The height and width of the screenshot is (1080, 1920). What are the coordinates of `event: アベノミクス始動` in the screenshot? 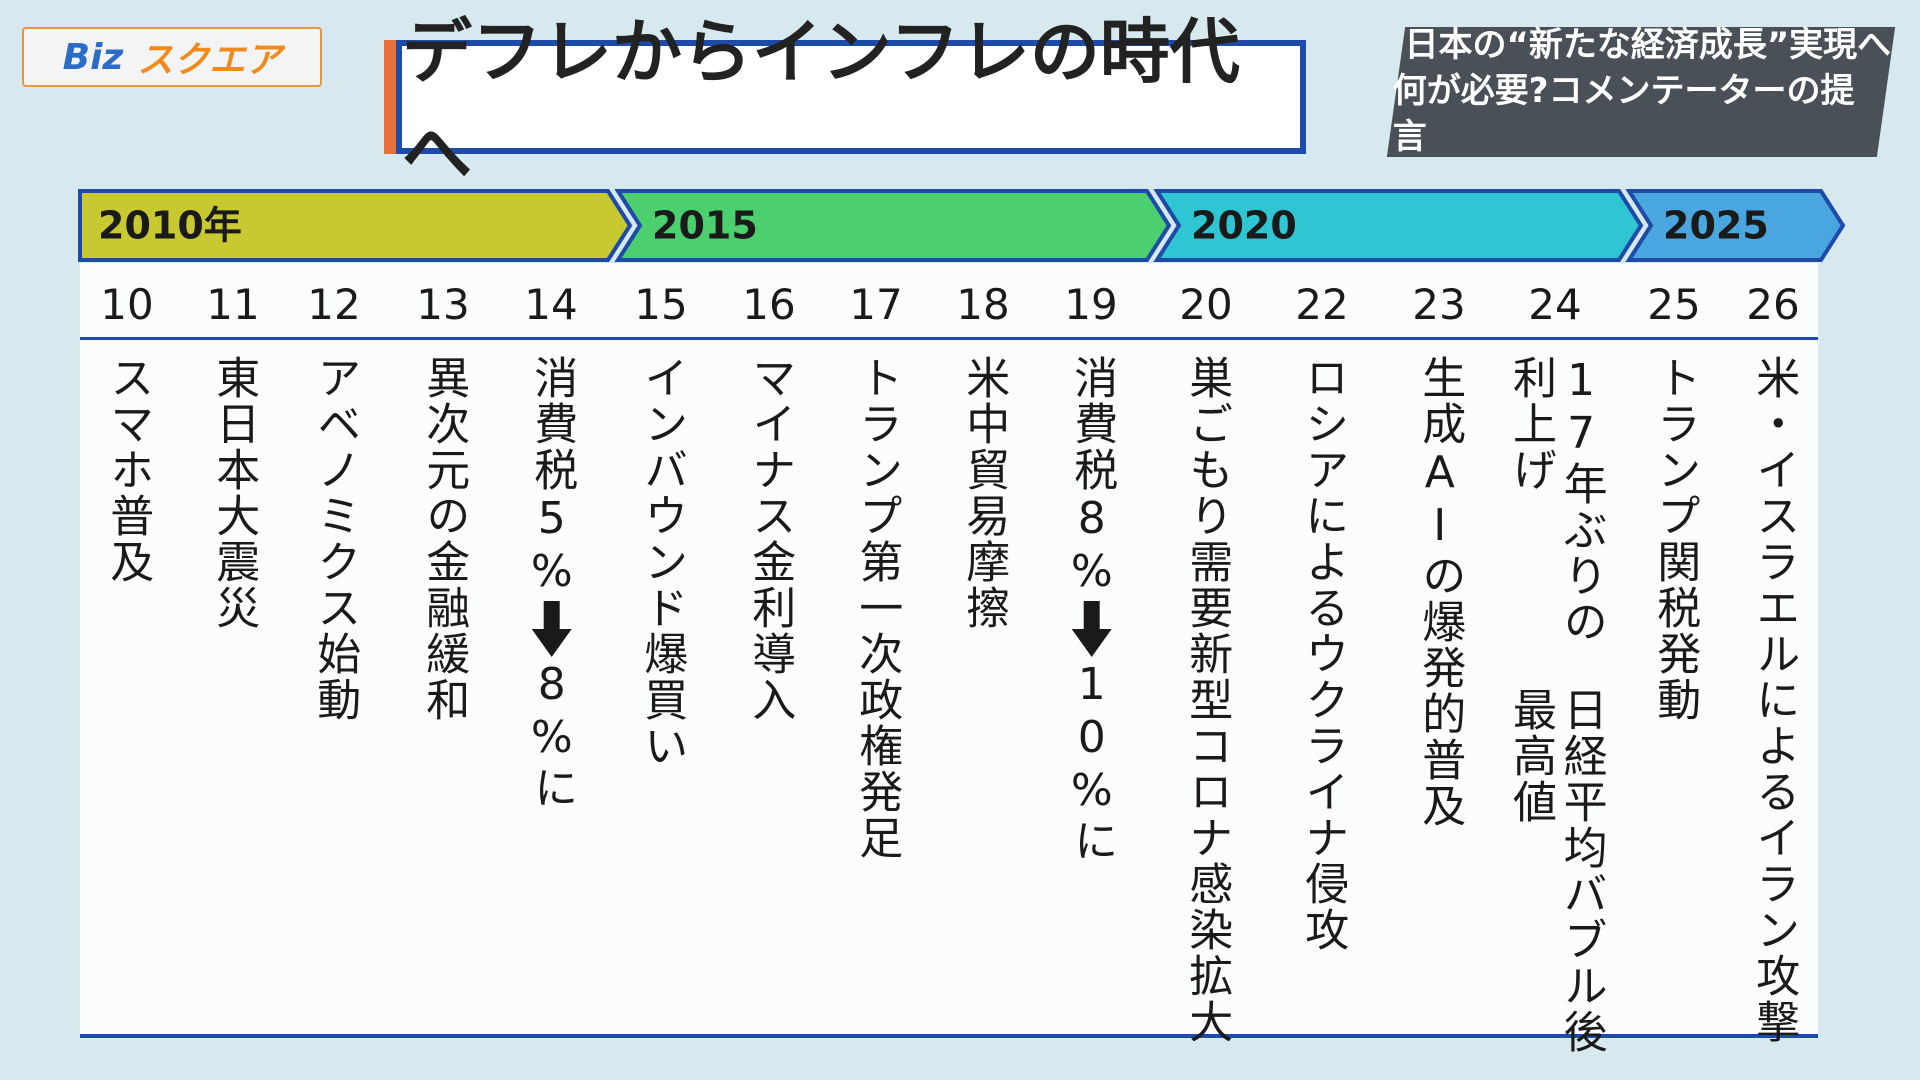 It's located at (334, 539).